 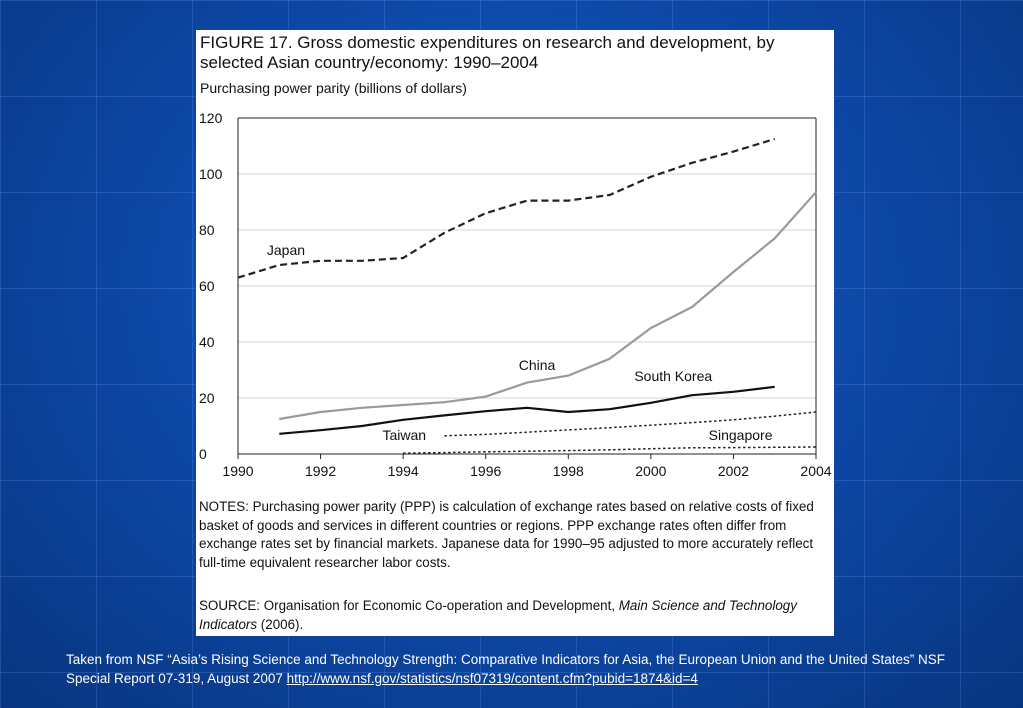 What do you see at coordinates (211, 118) in the screenshot?
I see `y-tick-label-120: 120` at bounding box center [211, 118].